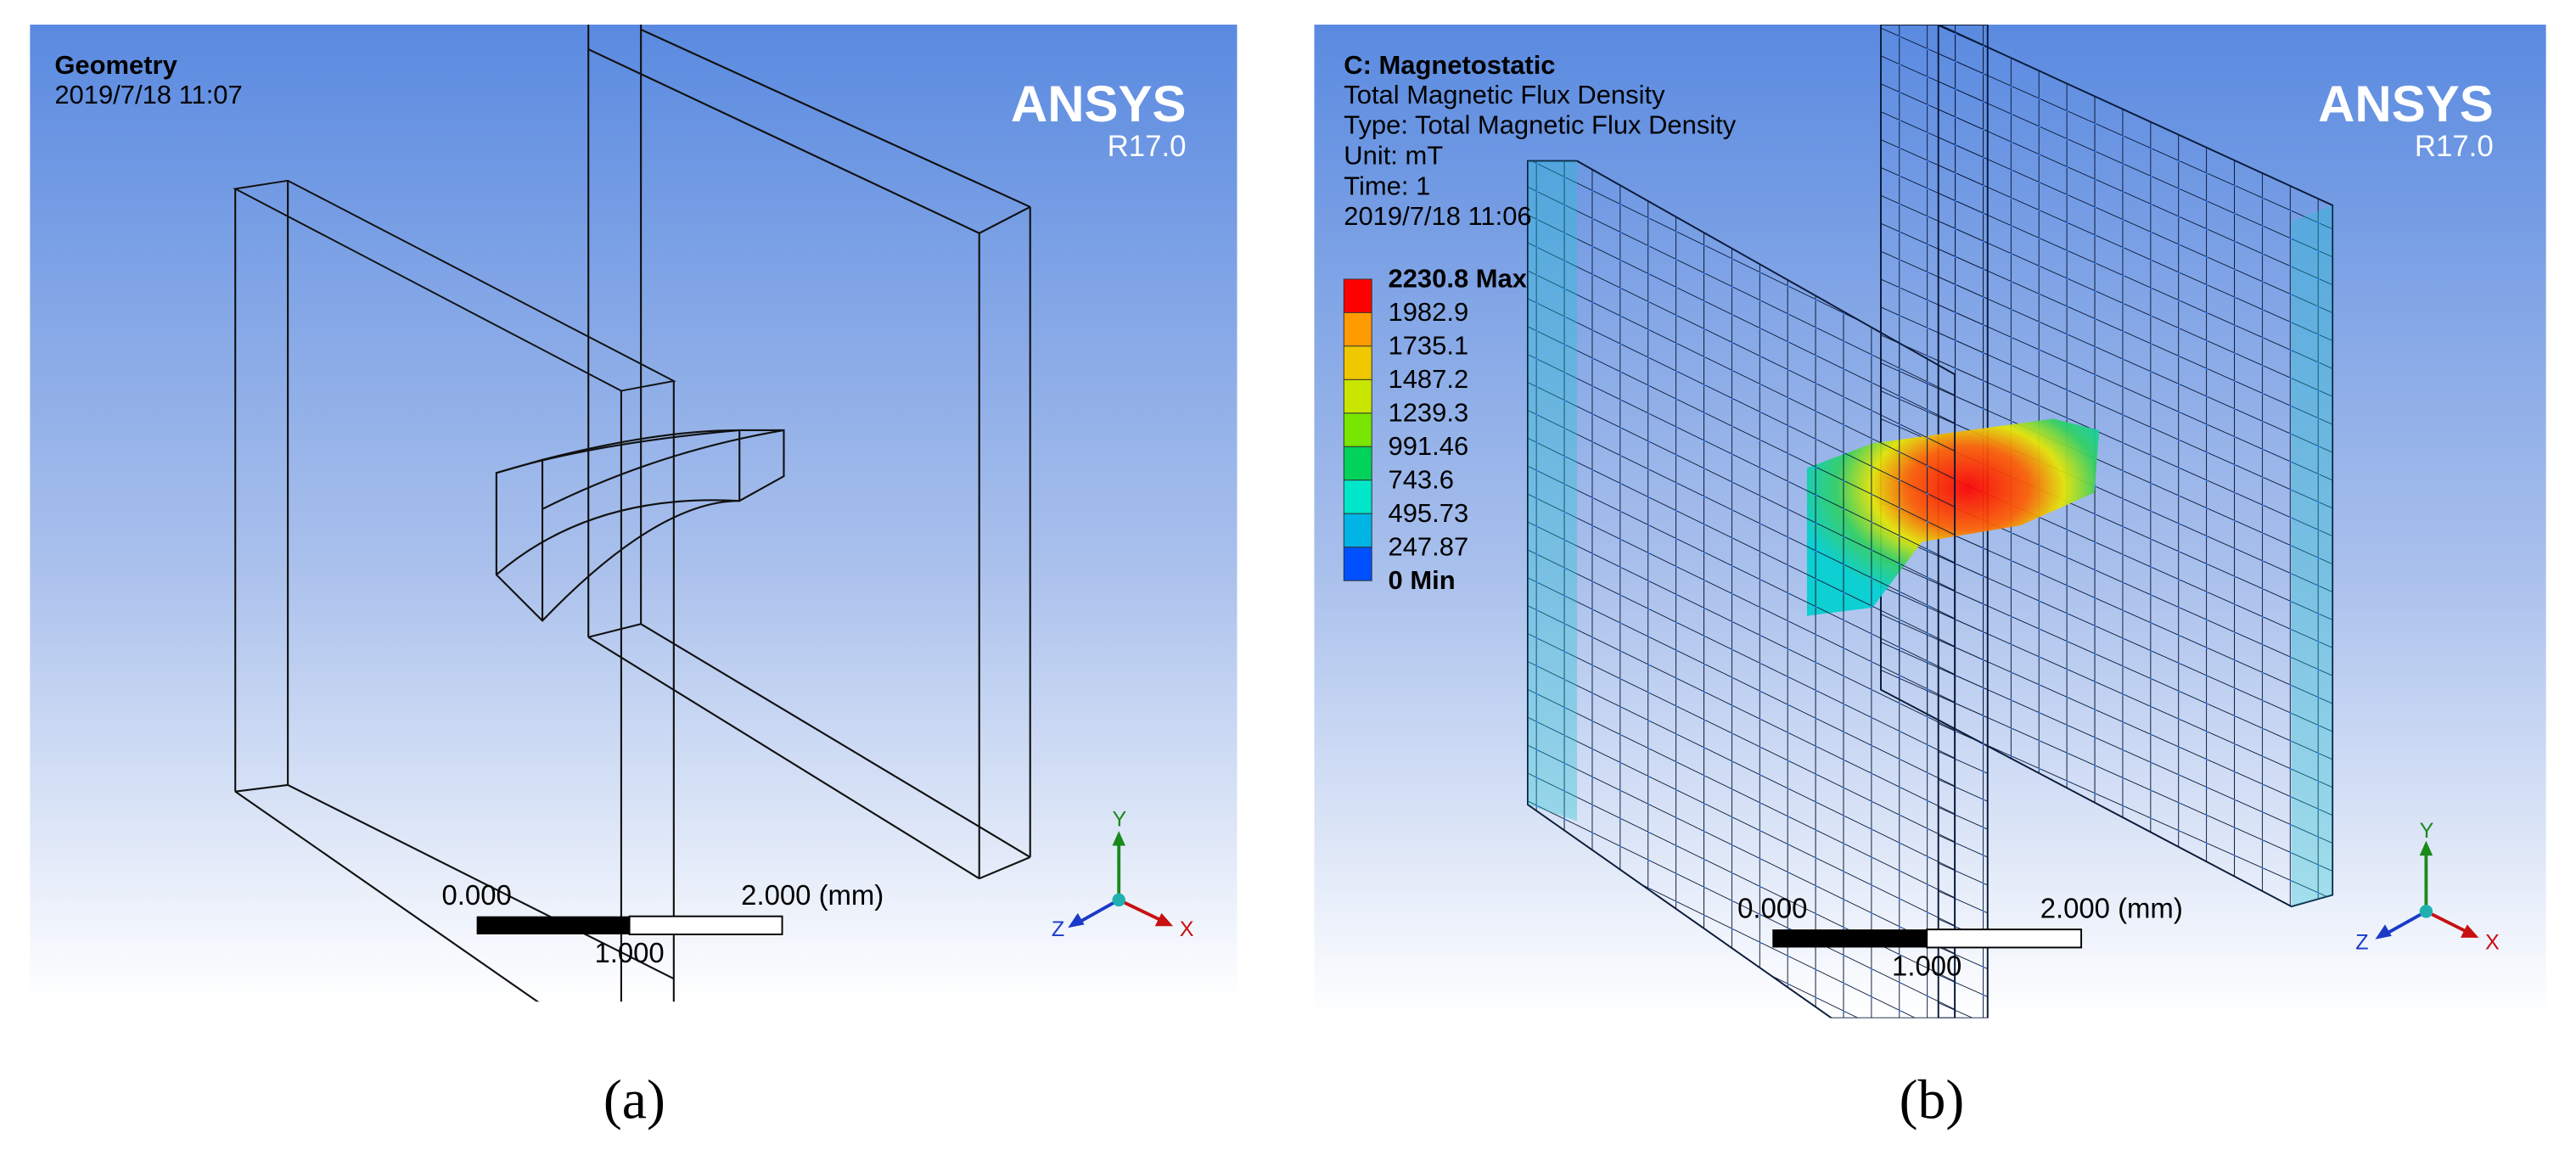 Image resolution: width=2576 pixels, height=1161 pixels. What do you see at coordinates (1393, 155) in the screenshot?
I see `header-line: Unit: mT` at bounding box center [1393, 155].